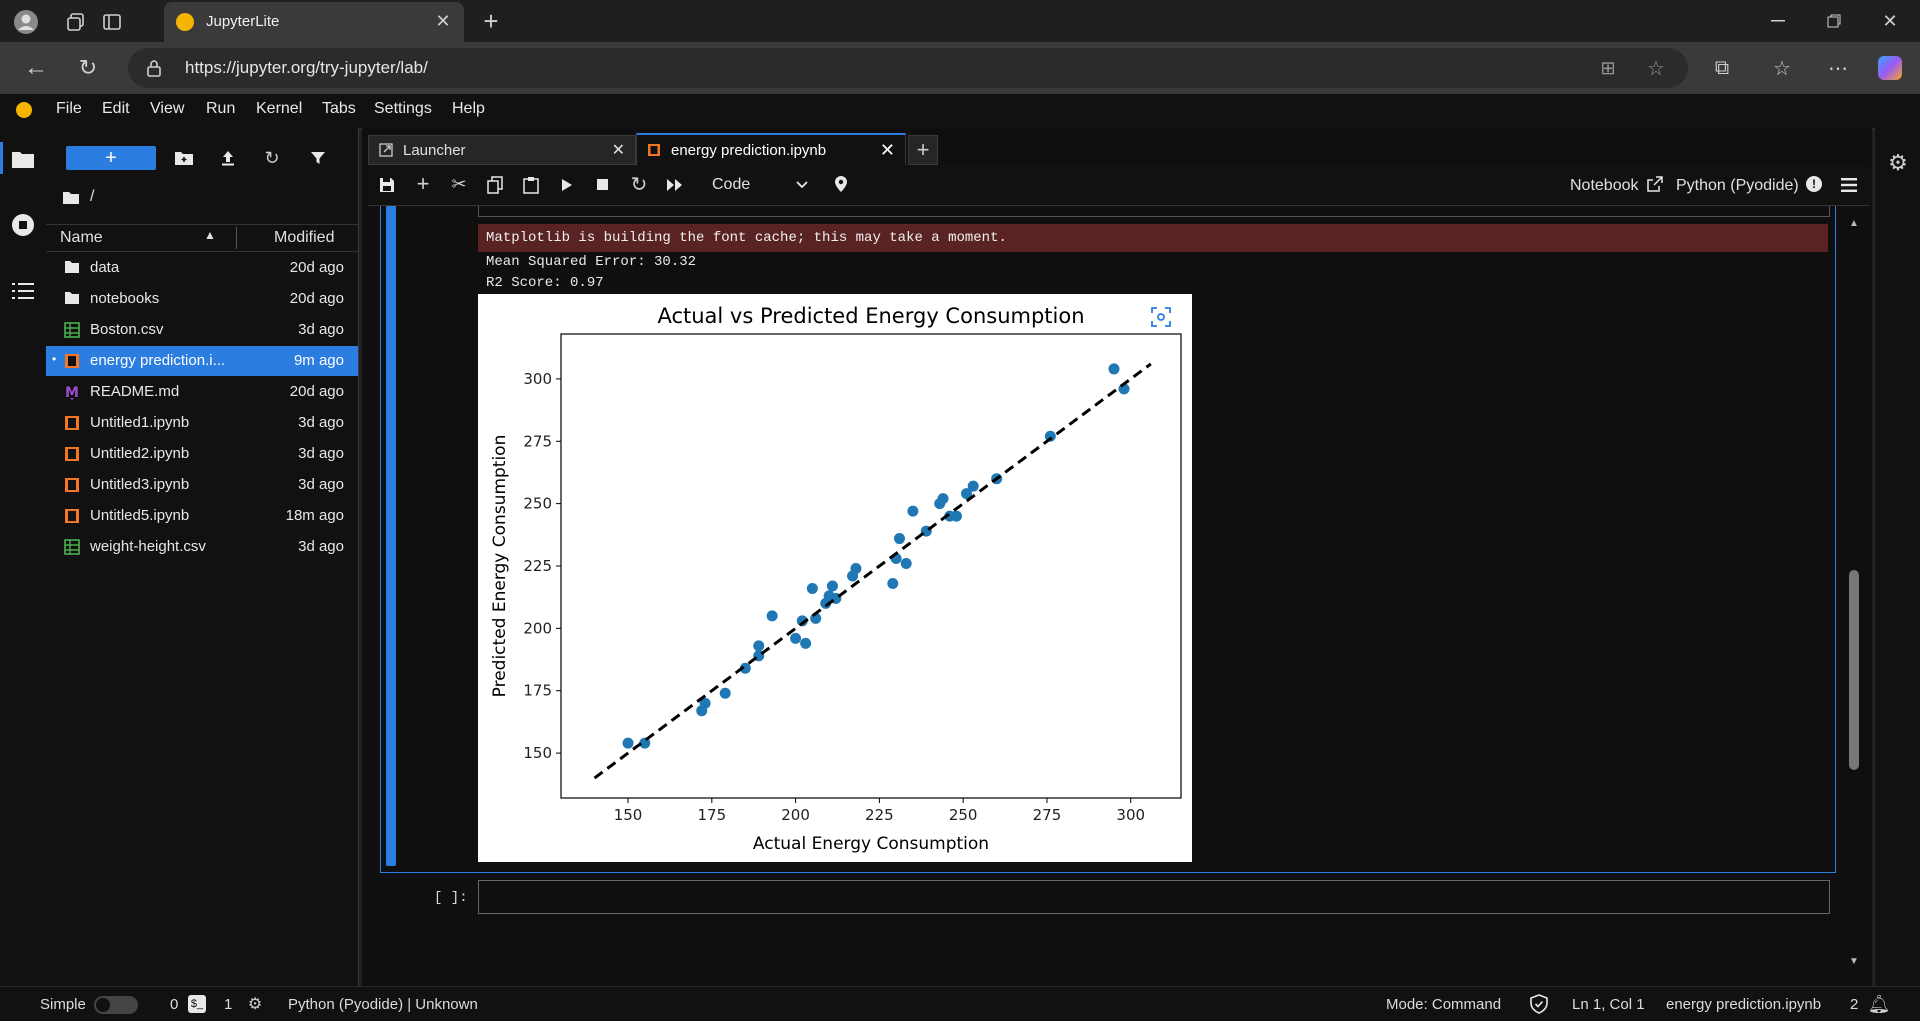 This screenshot has width=1920, height=1021. Describe the element at coordinates (391, 536) in the screenshot. I see `cell-collapser` at that location.